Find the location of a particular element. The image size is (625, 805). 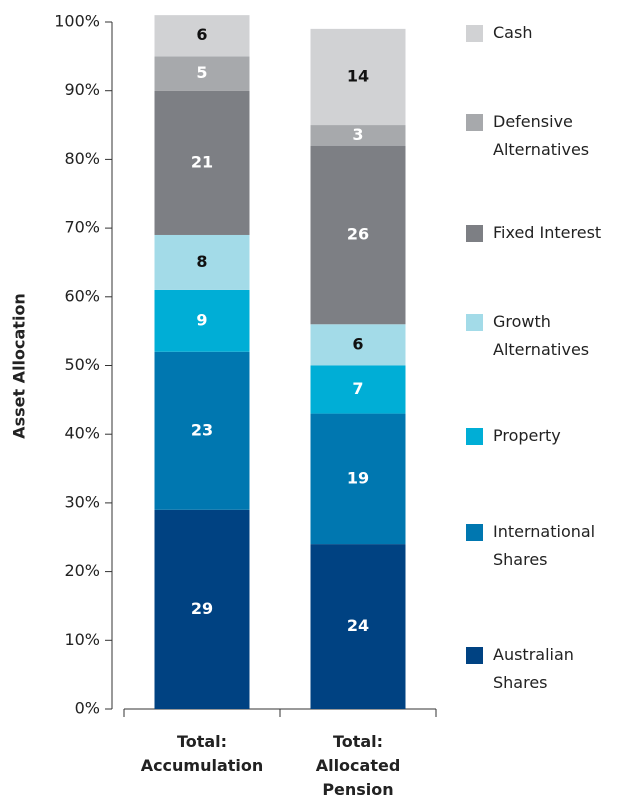

data-label: 21 is located at coordinates (202, 161).